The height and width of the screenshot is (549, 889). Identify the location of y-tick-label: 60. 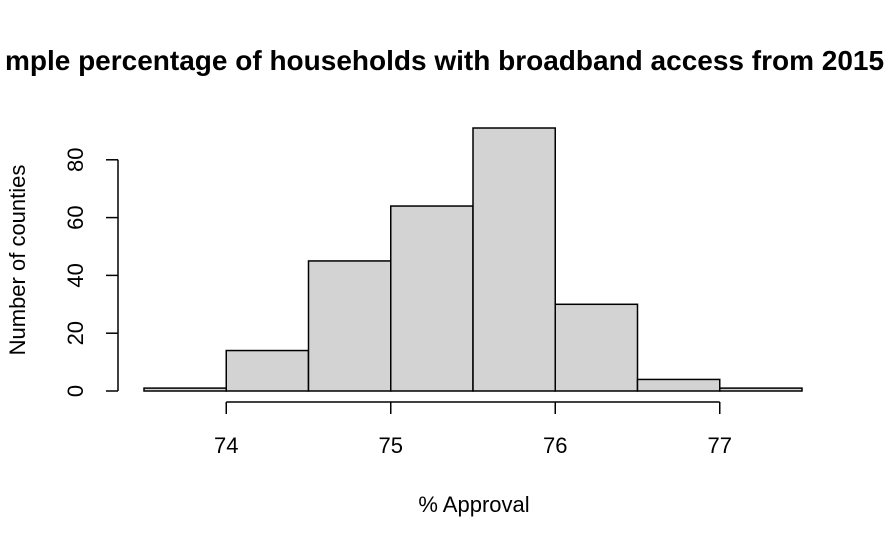
(75, 217).